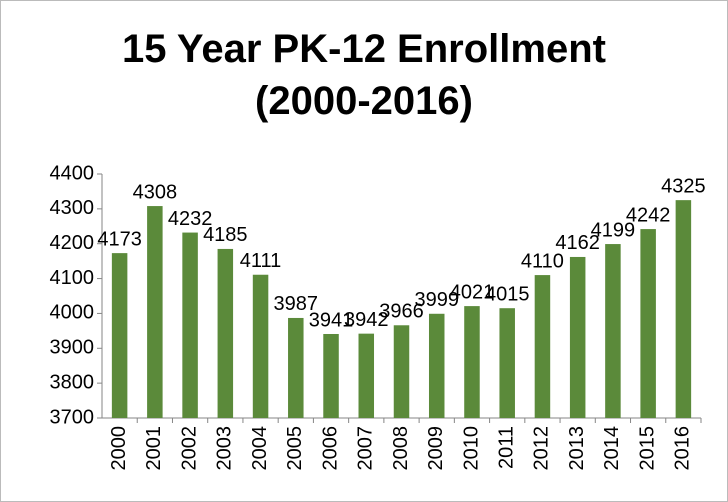 The width and height of the screenshot is (728, 502). I want to click on value-label: 4242, so click(648, 215).